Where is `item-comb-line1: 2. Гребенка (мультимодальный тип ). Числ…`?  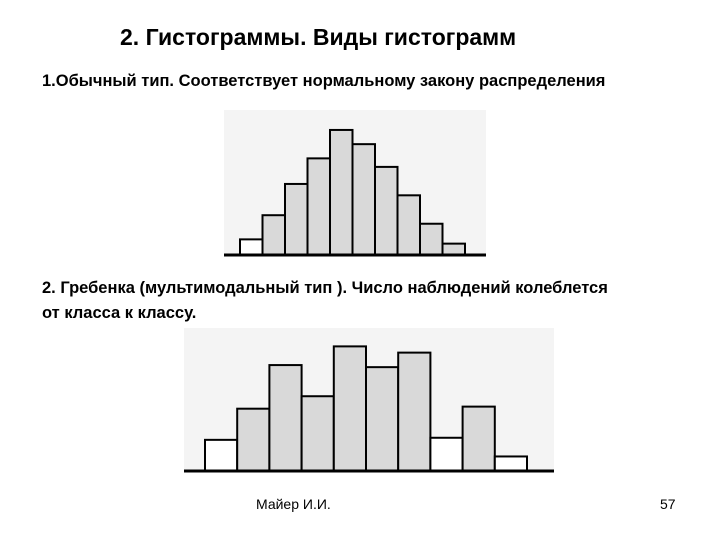 item-comb-line1: 2. Гребенка (мультимодальный тип ). Числ… is located at coordinates (325, 288).